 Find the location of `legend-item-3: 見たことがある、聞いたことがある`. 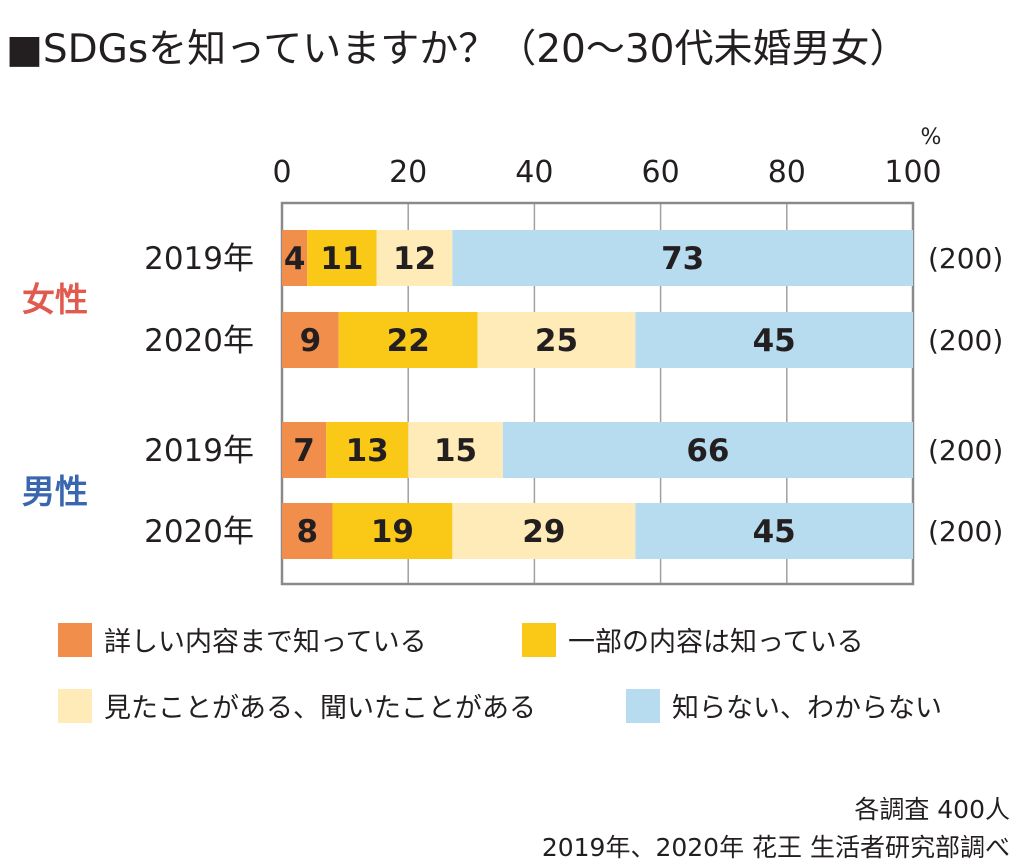

legend-item-3: 見たことがある、聞いたことがある is located at coordinates (297, 705).